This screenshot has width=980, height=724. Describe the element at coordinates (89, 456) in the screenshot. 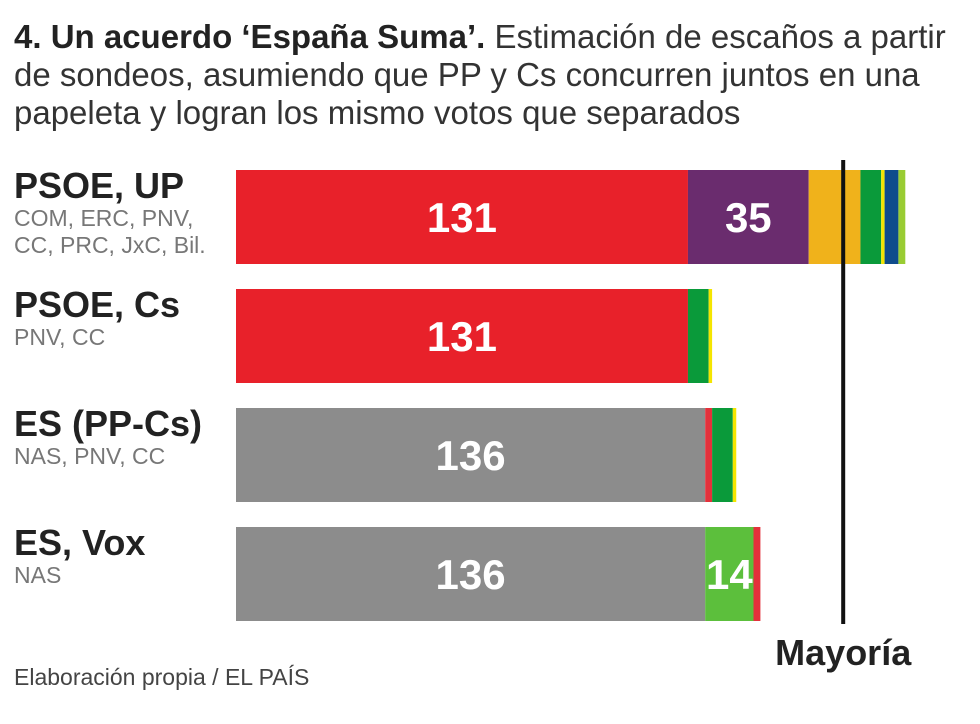

I see `row-sublabel: NAS, PNV, CC` at that location.